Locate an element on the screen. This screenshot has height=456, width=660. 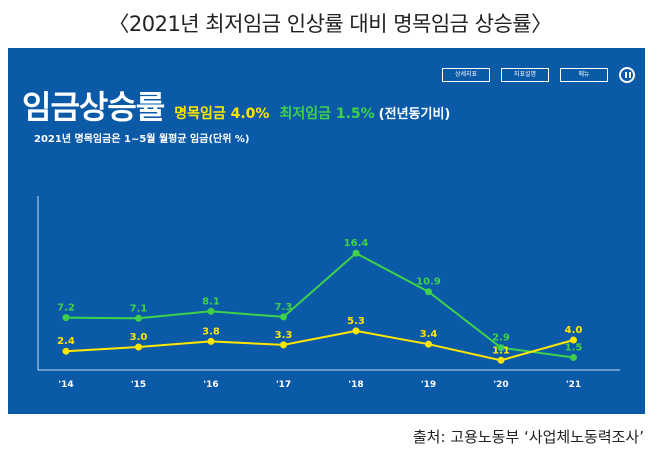
data-label: 10.9 is located at coordinates (428, 282).